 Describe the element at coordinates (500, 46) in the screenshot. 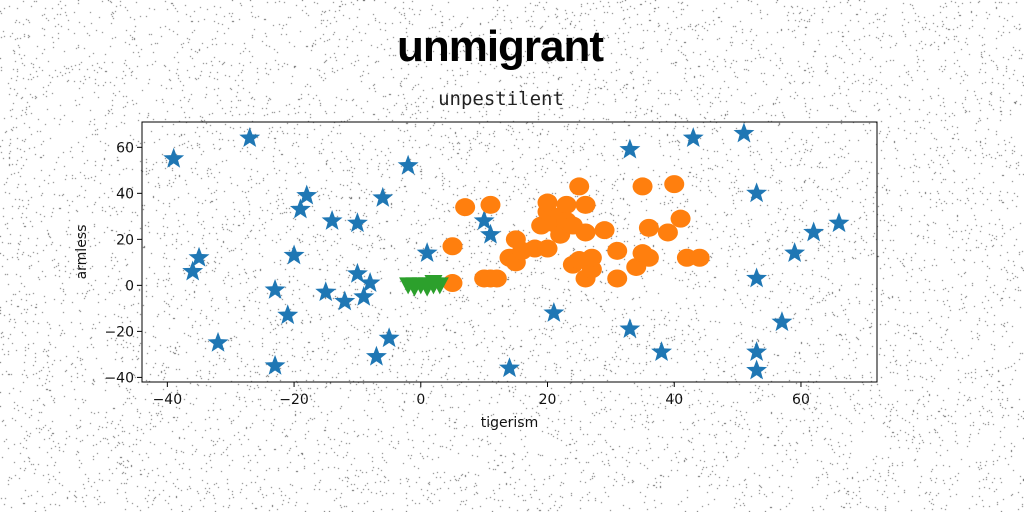

I see `page-title: unmigrant` at that location.